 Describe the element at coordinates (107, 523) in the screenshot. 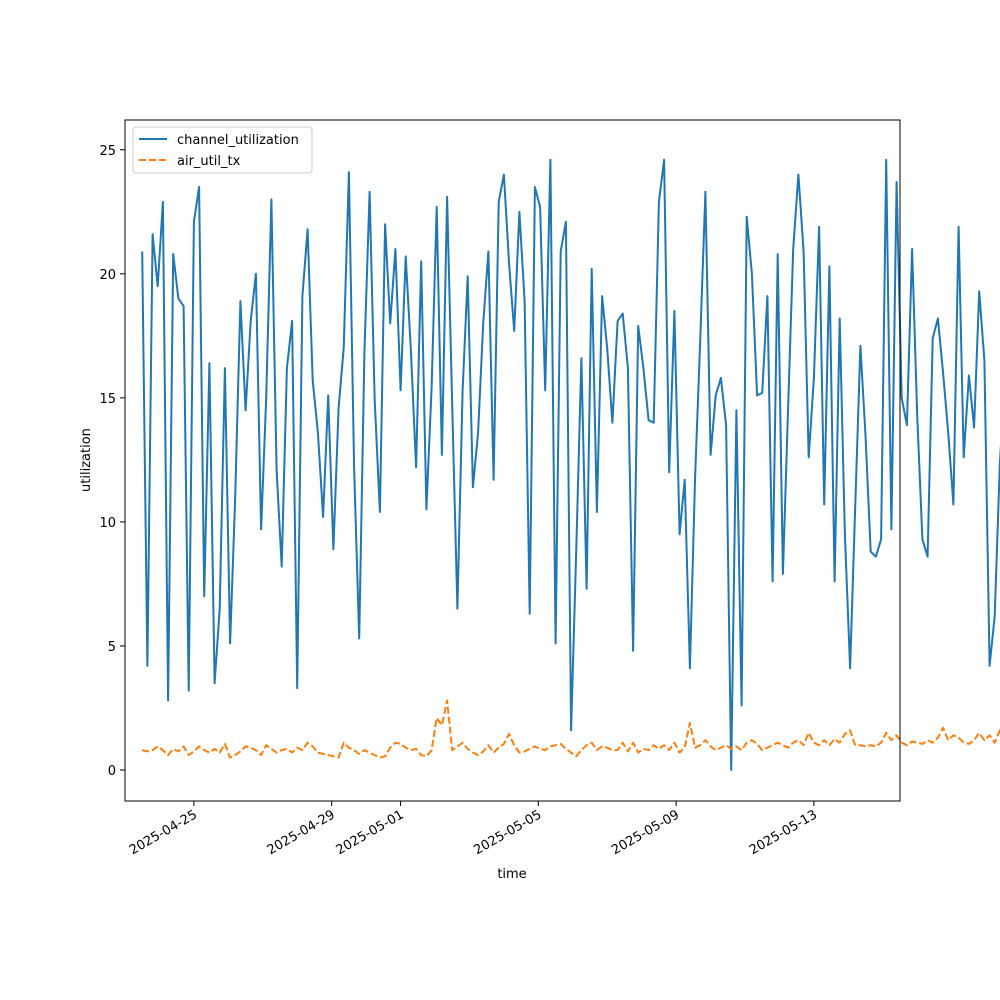

I see `y-tick-label: 10` at that location.